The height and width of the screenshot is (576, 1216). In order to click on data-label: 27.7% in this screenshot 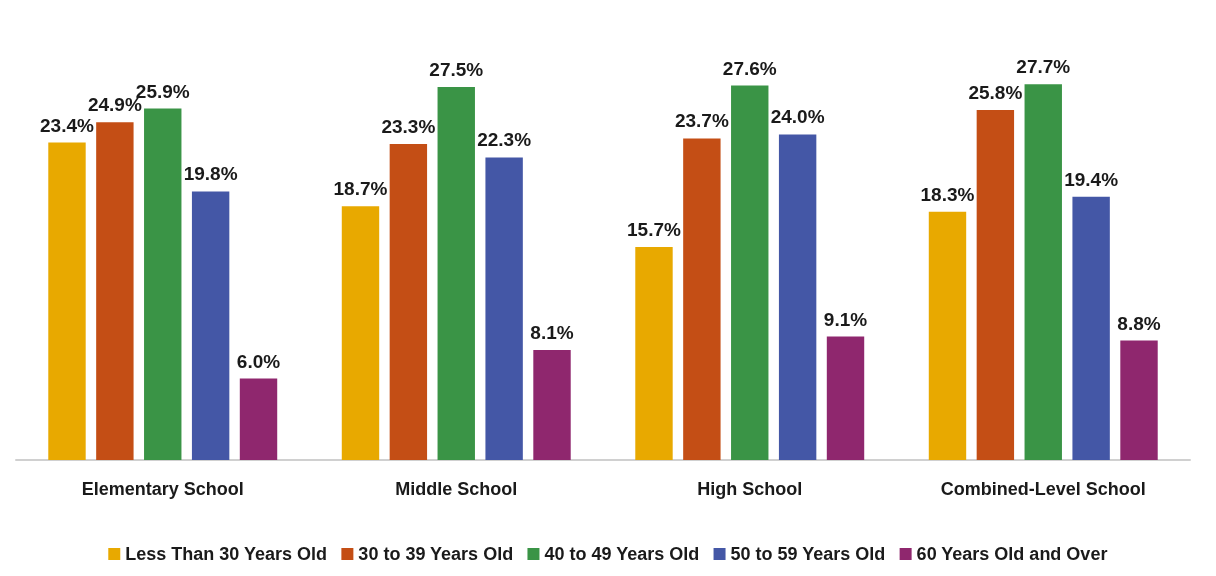, I will do `click(1043, 67)`.